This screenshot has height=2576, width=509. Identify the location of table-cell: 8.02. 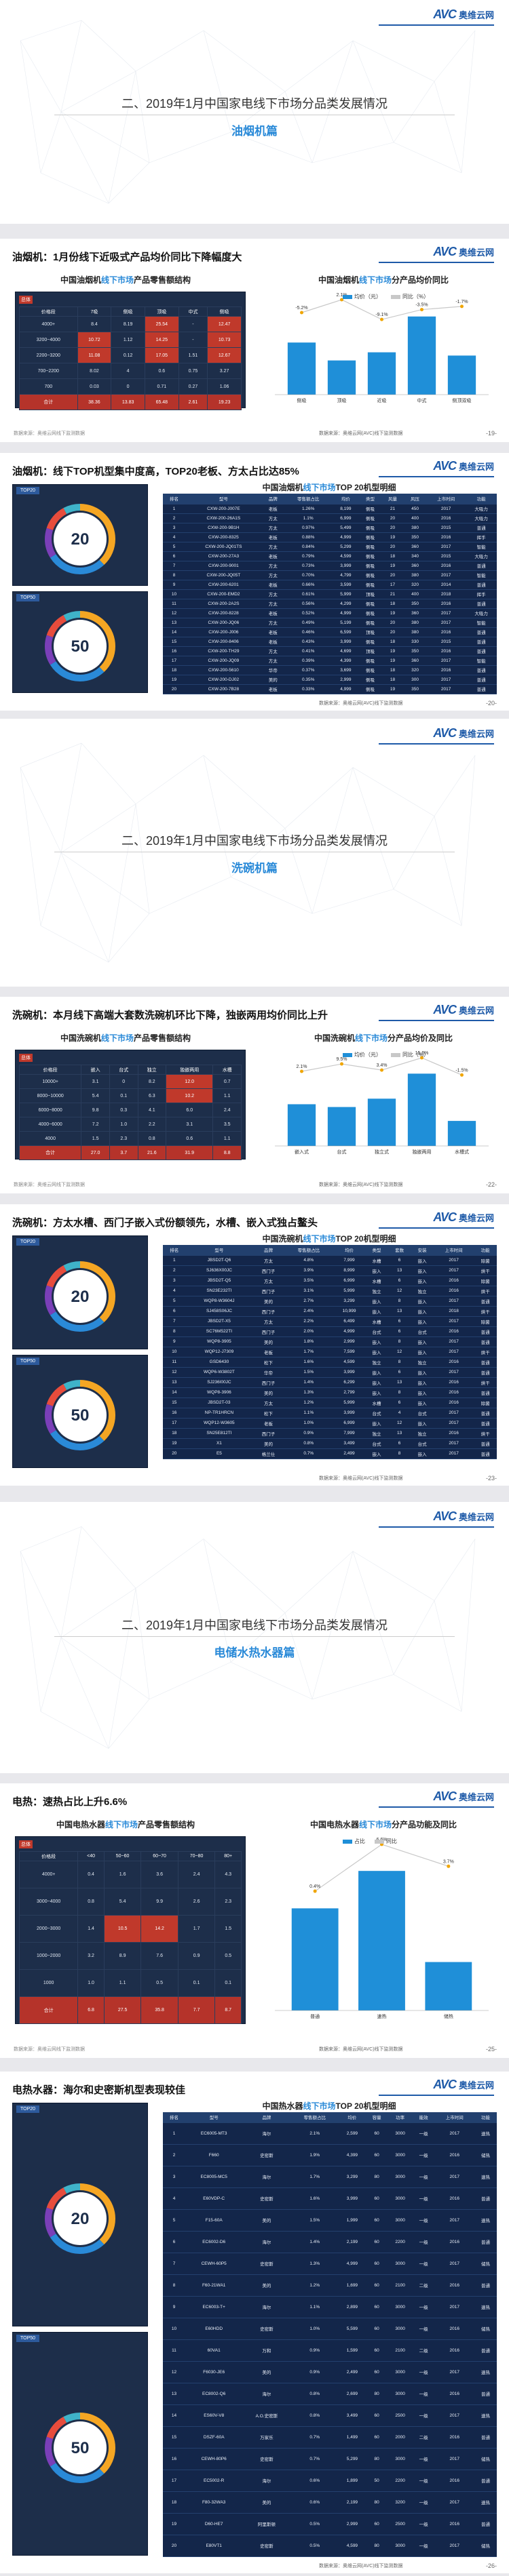
(94, 371).